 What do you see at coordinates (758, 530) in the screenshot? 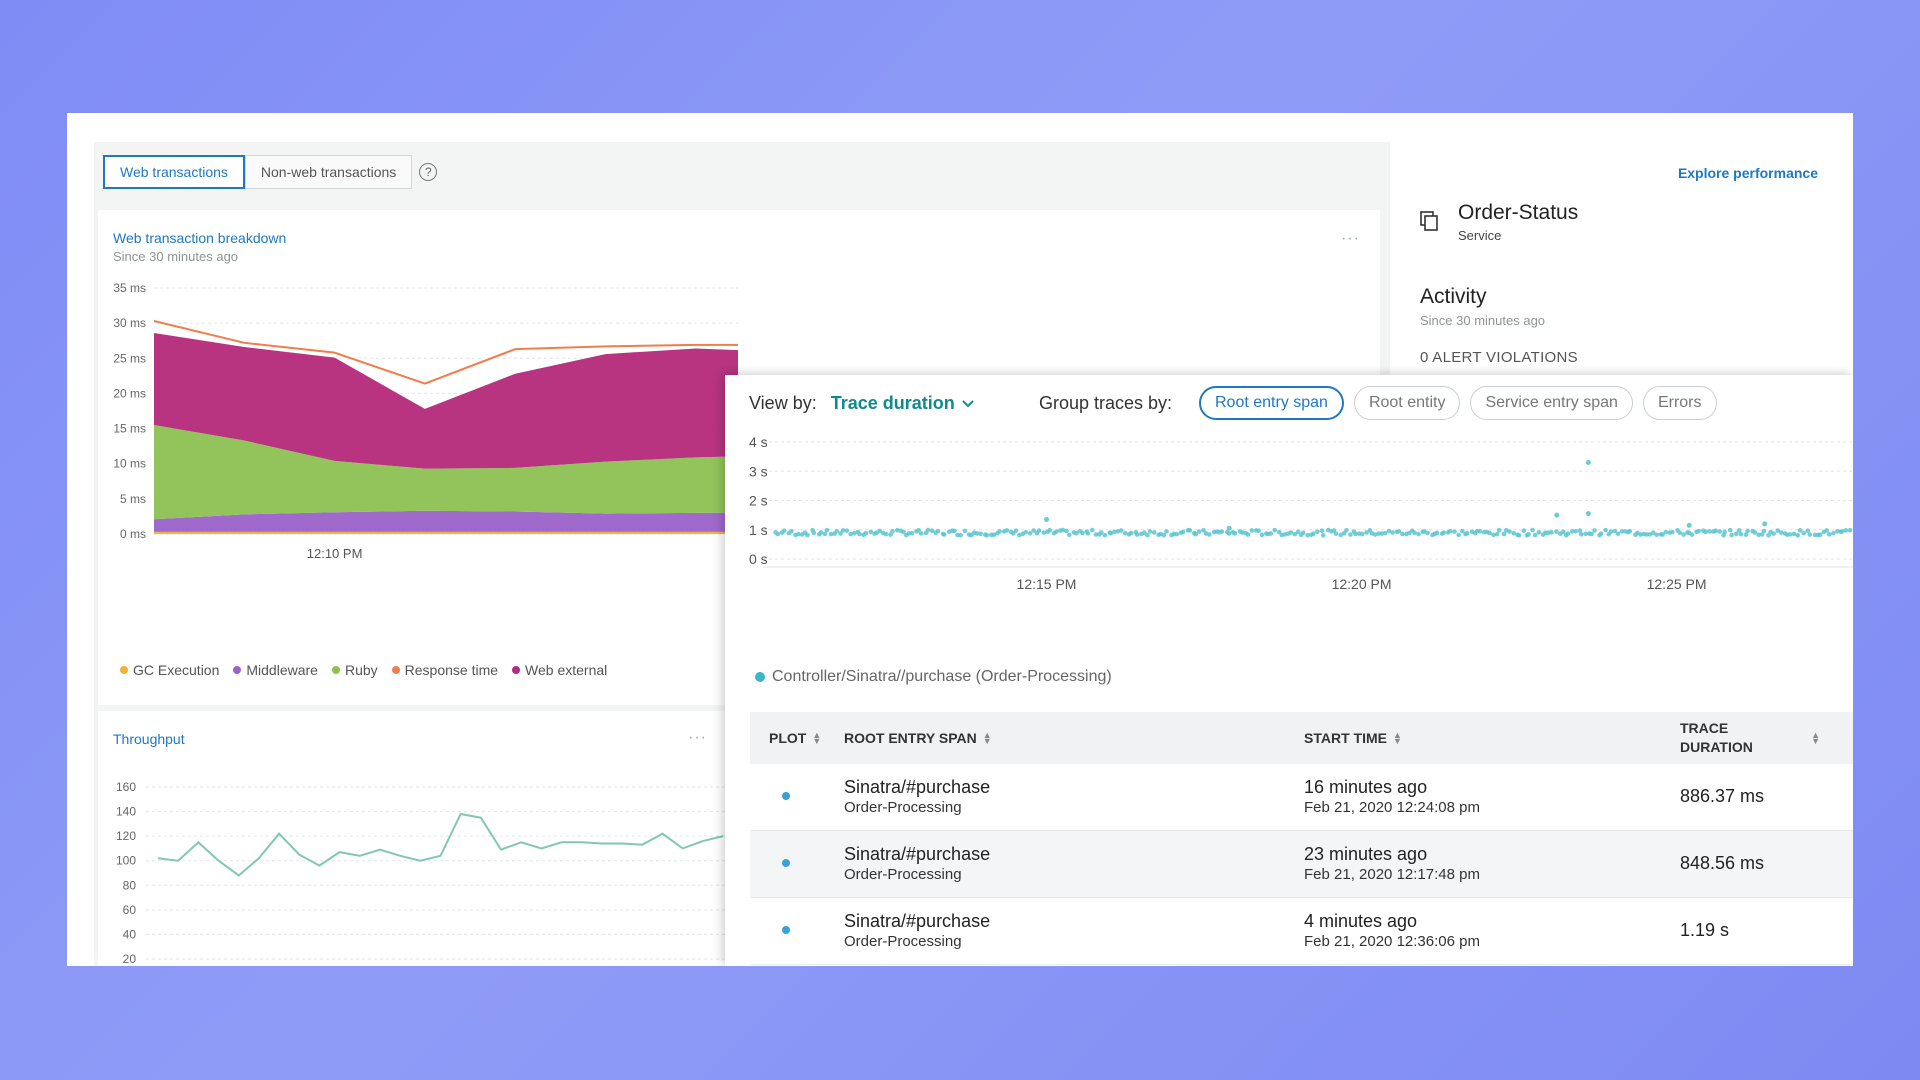
I see `y-tick-label: 1 s` at bounding box center [758, 530].